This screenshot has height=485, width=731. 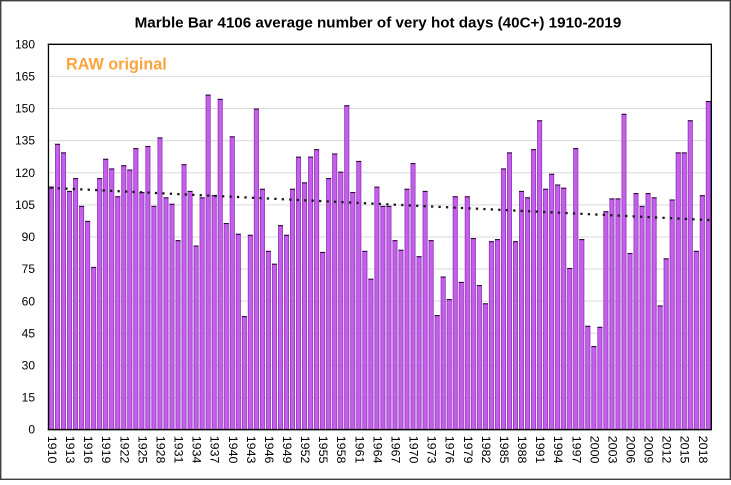 I want to click on svg-text: 150, so click(x=25, y=109).